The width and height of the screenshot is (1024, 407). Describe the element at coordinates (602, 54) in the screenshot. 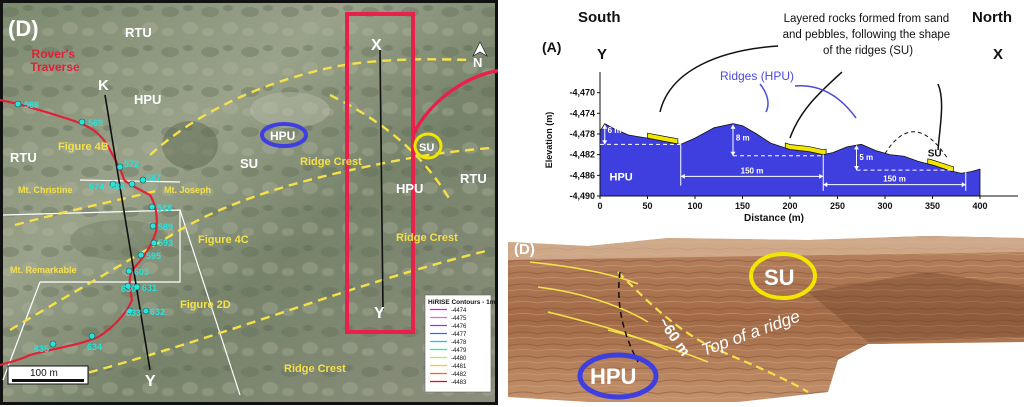

I see `profile-y-end-label: Y` at that location.